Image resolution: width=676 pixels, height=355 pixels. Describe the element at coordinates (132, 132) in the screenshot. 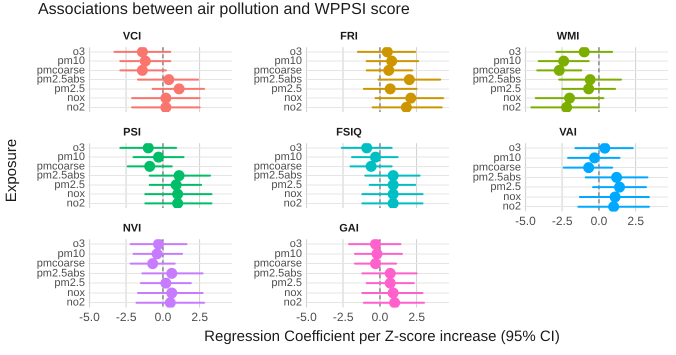

I see `chart-title: PSI` at that location.